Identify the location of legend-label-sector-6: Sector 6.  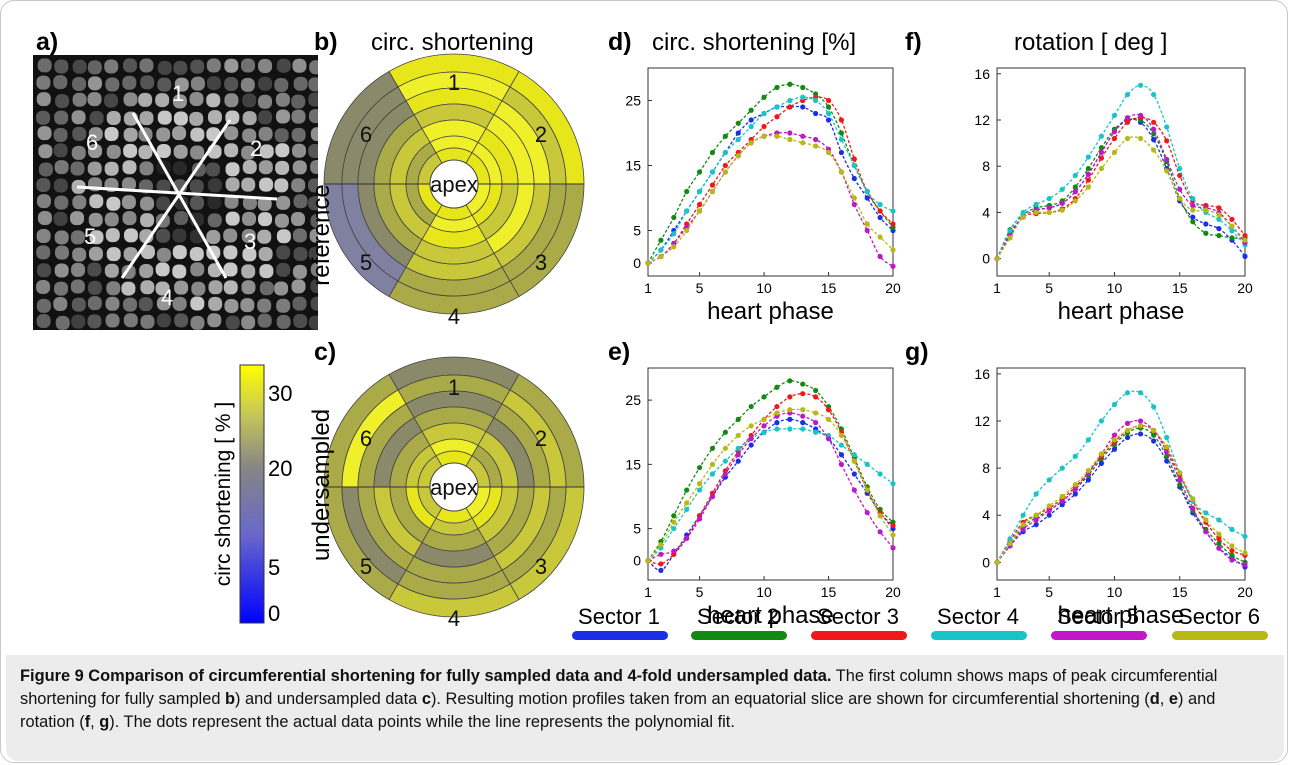
(1219, 616).